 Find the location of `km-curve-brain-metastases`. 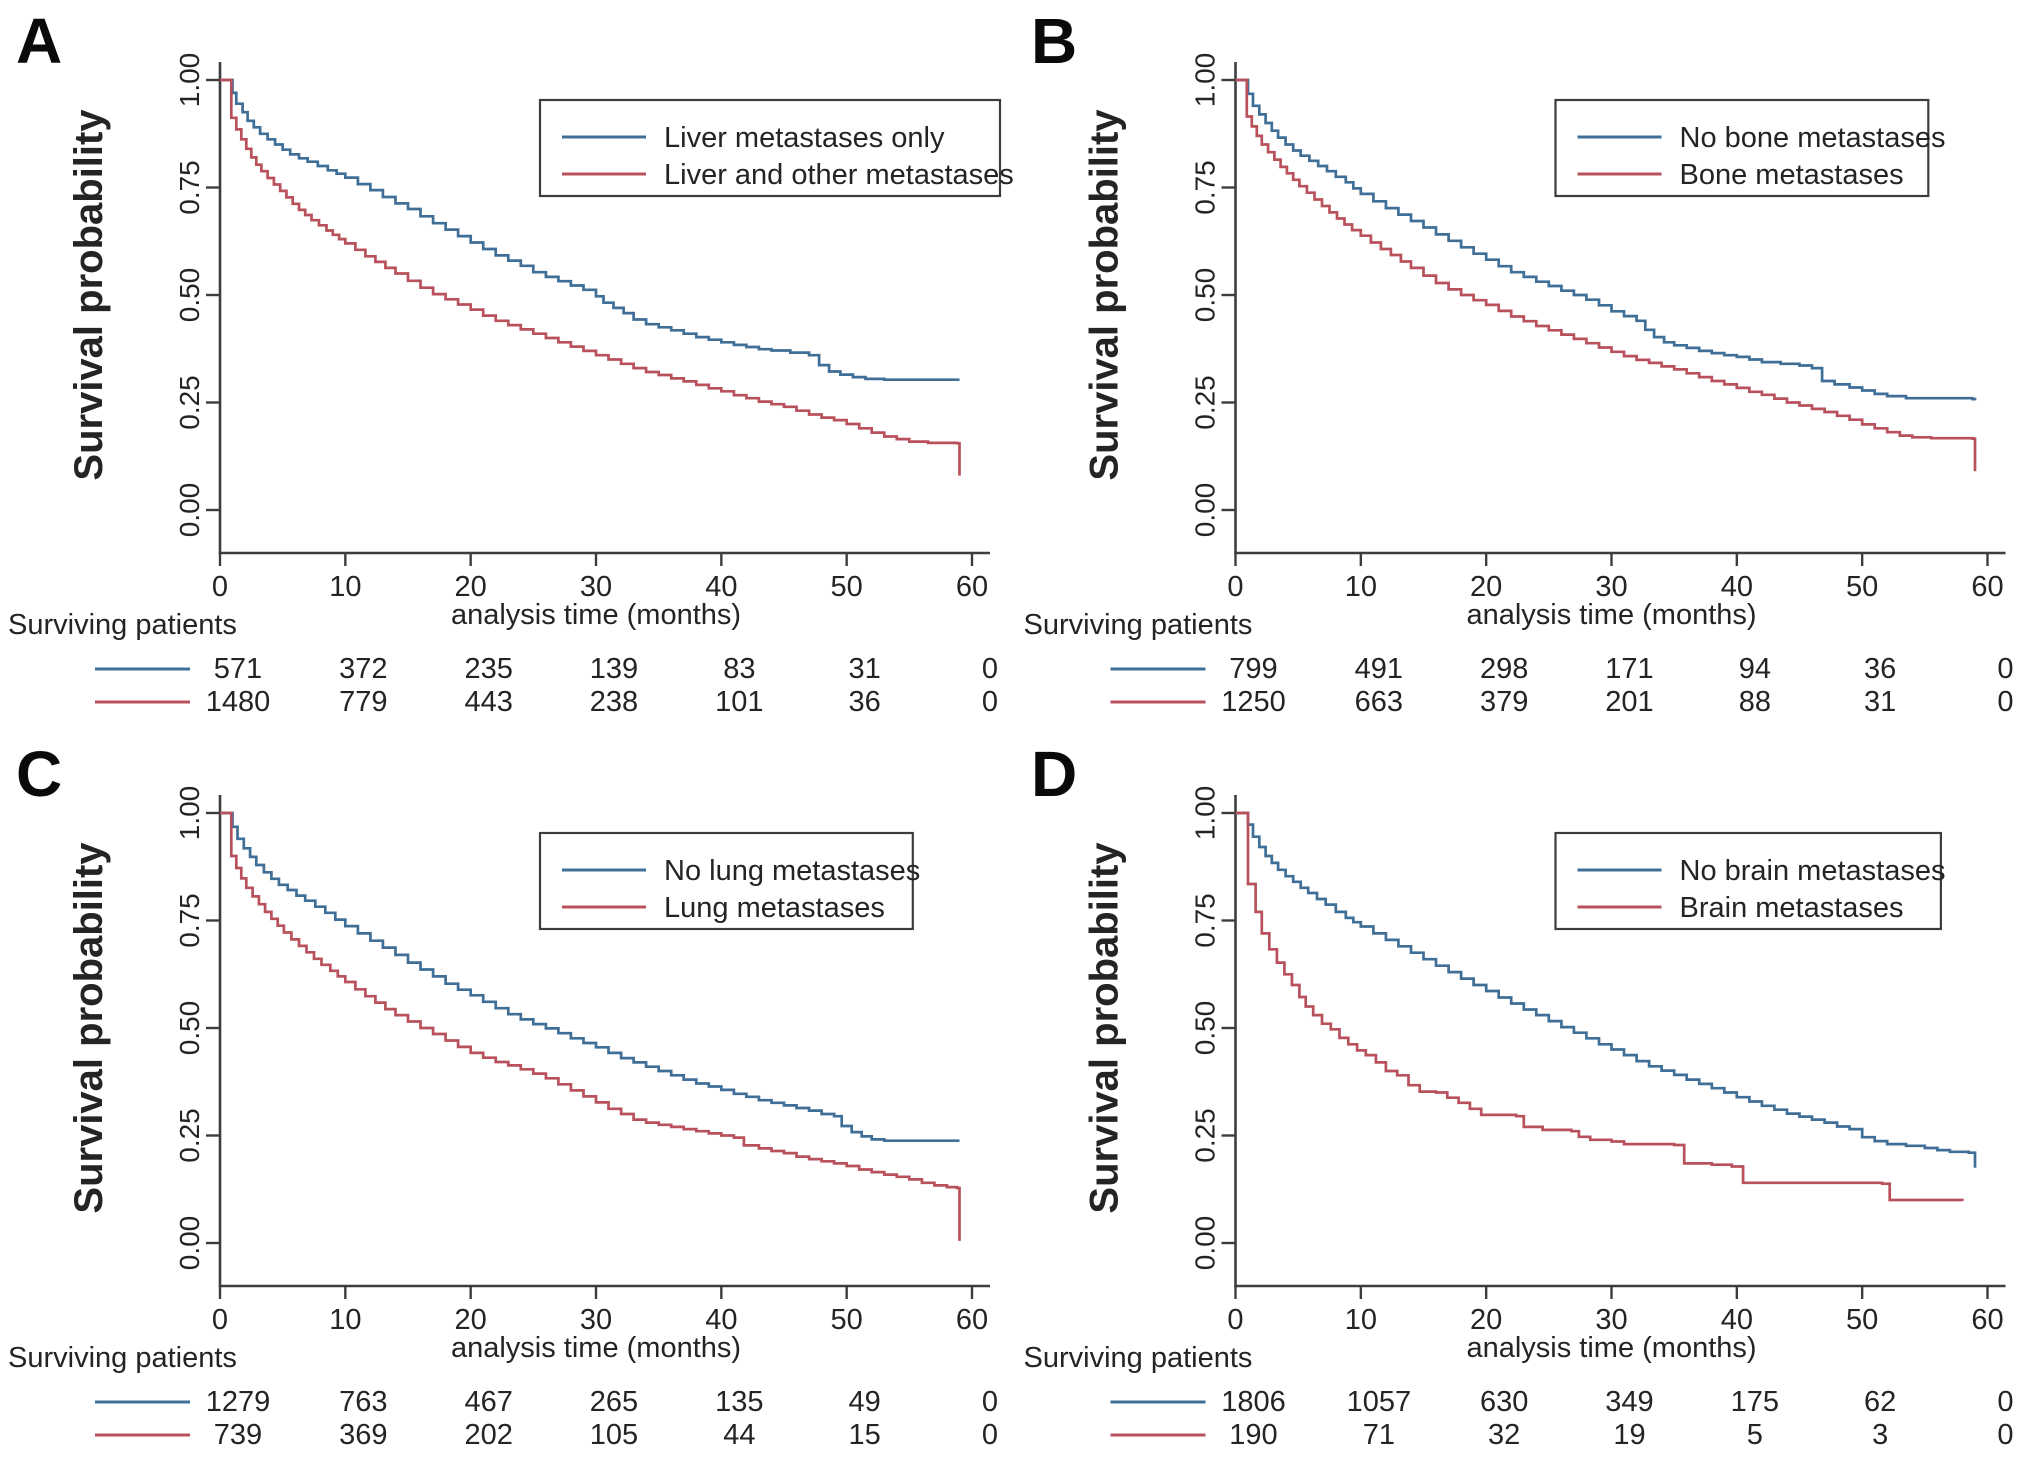

km-curve-brain-metastases is located at coordinates (1599, 1006).